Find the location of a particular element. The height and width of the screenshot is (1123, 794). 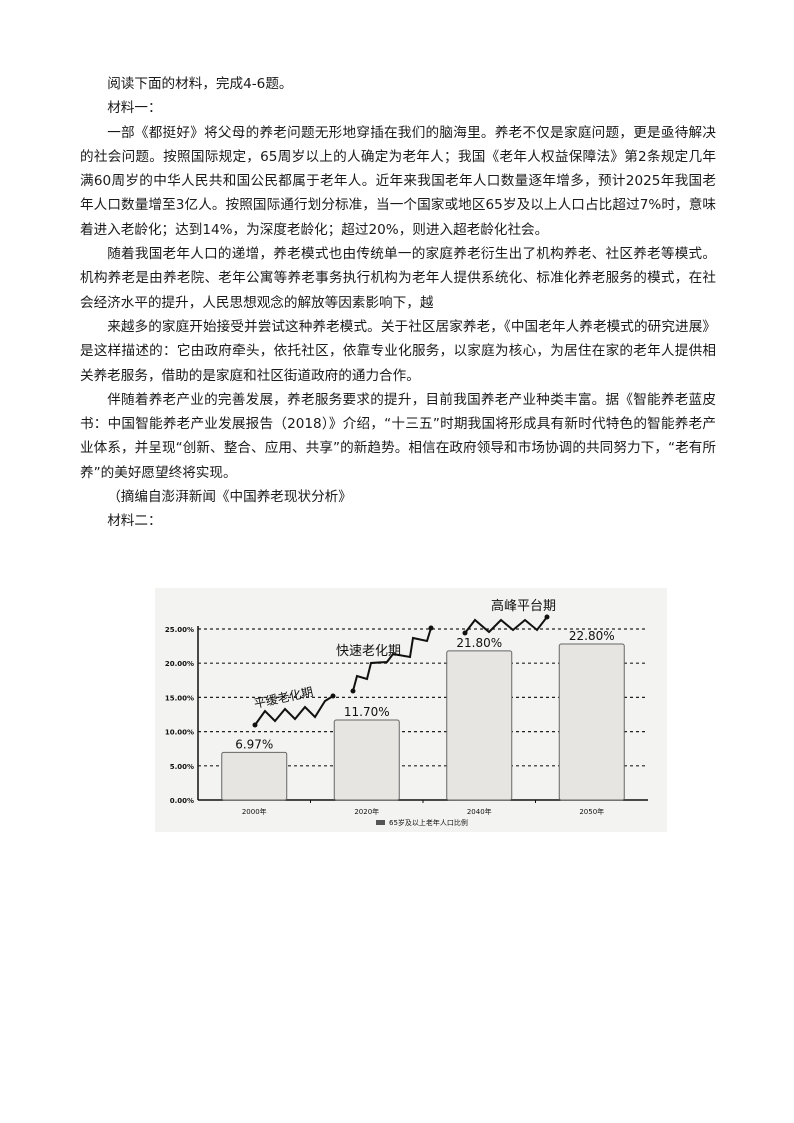

data-label: 22.80% is located at coordinates (592, 636).